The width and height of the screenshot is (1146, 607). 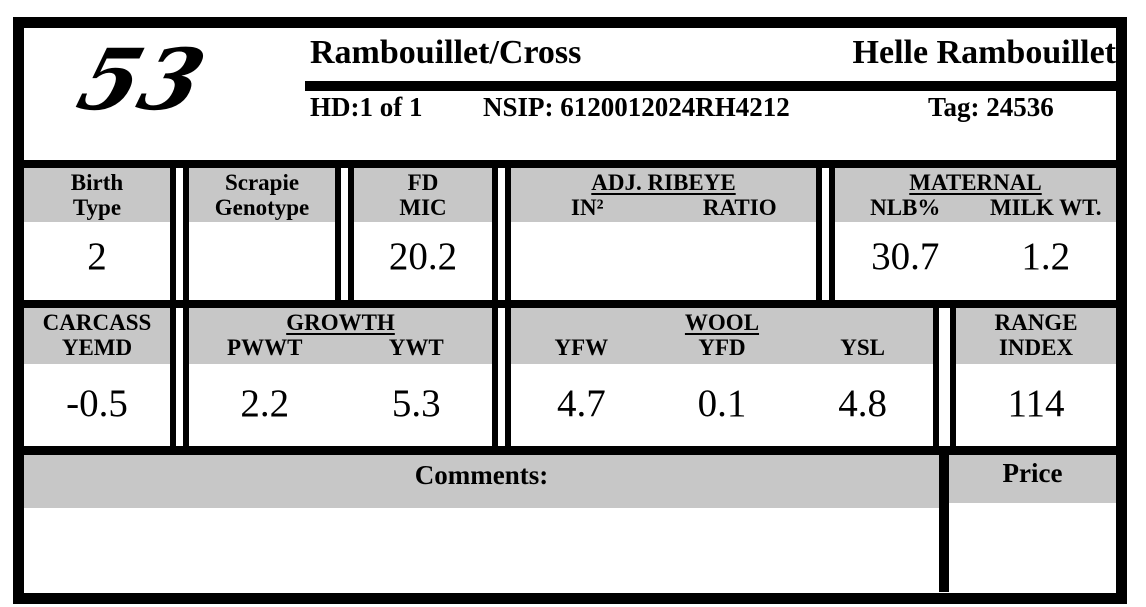 I want to click on growth-col-ywt: YWT, so click(x=416, y=347).